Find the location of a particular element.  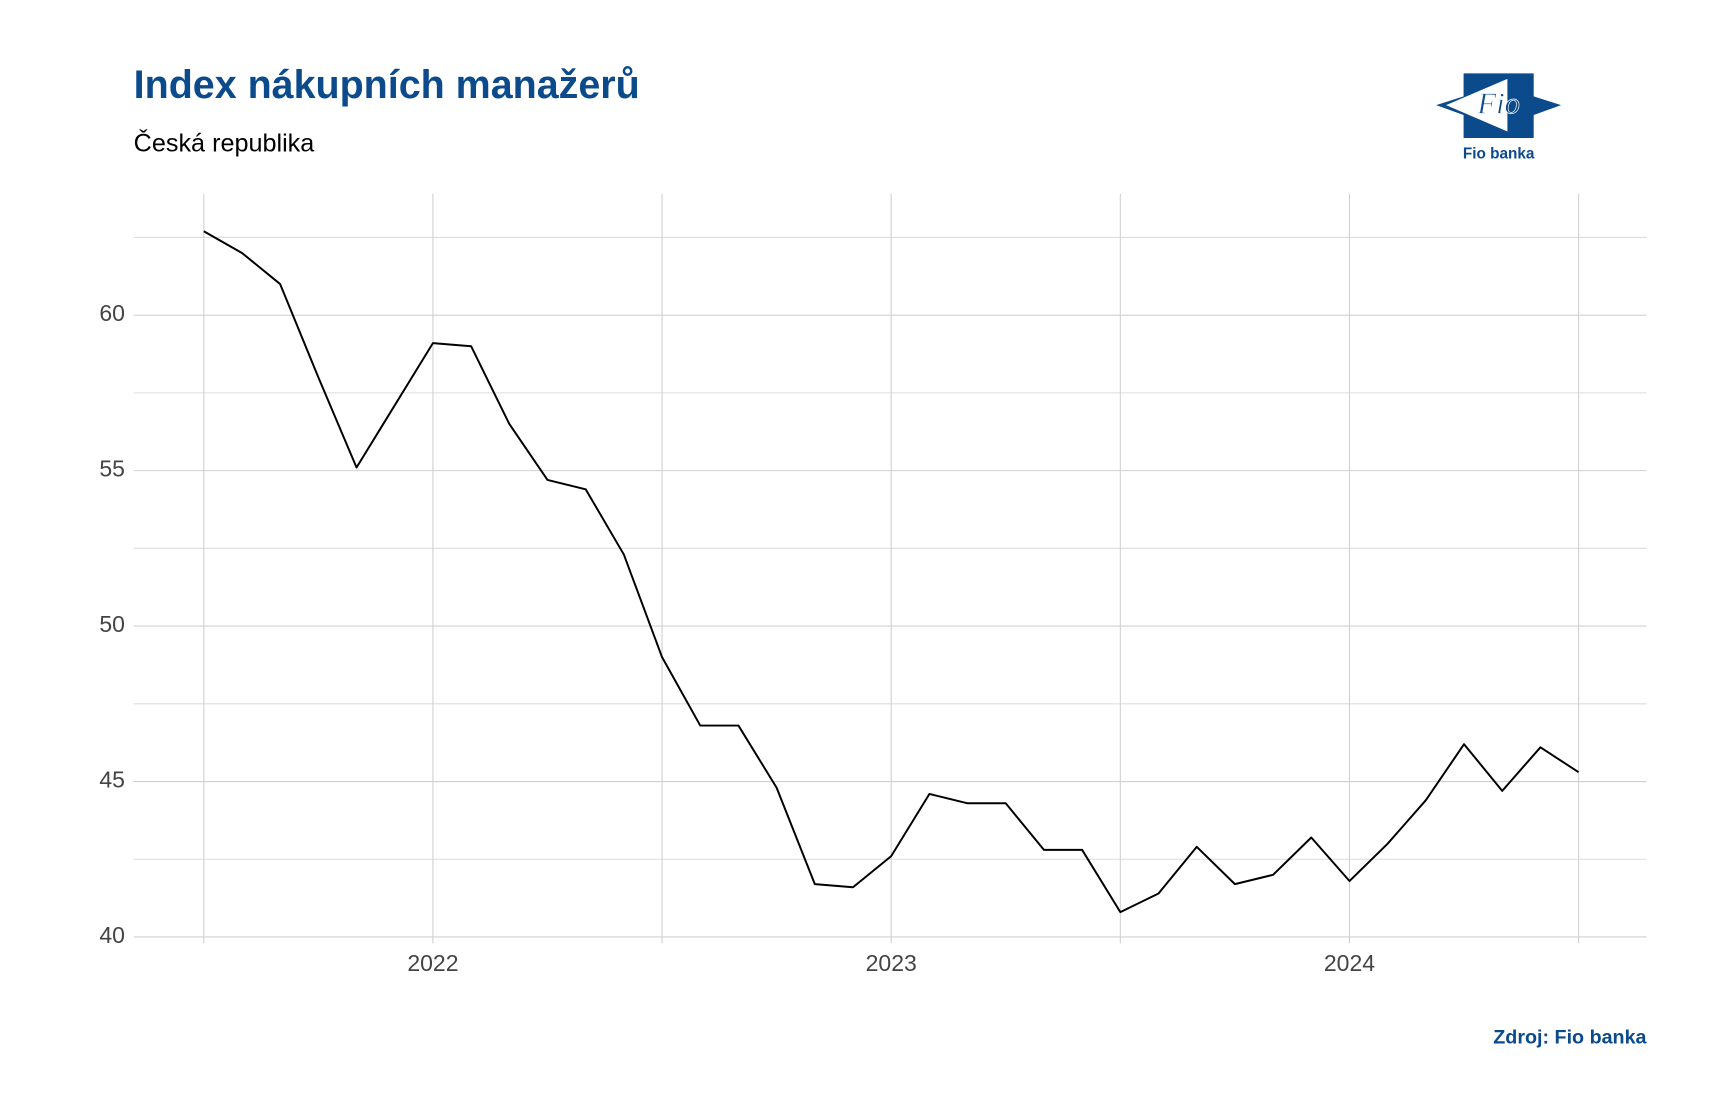

x-tick-label: 2023 is located at coordinates (891, 963).